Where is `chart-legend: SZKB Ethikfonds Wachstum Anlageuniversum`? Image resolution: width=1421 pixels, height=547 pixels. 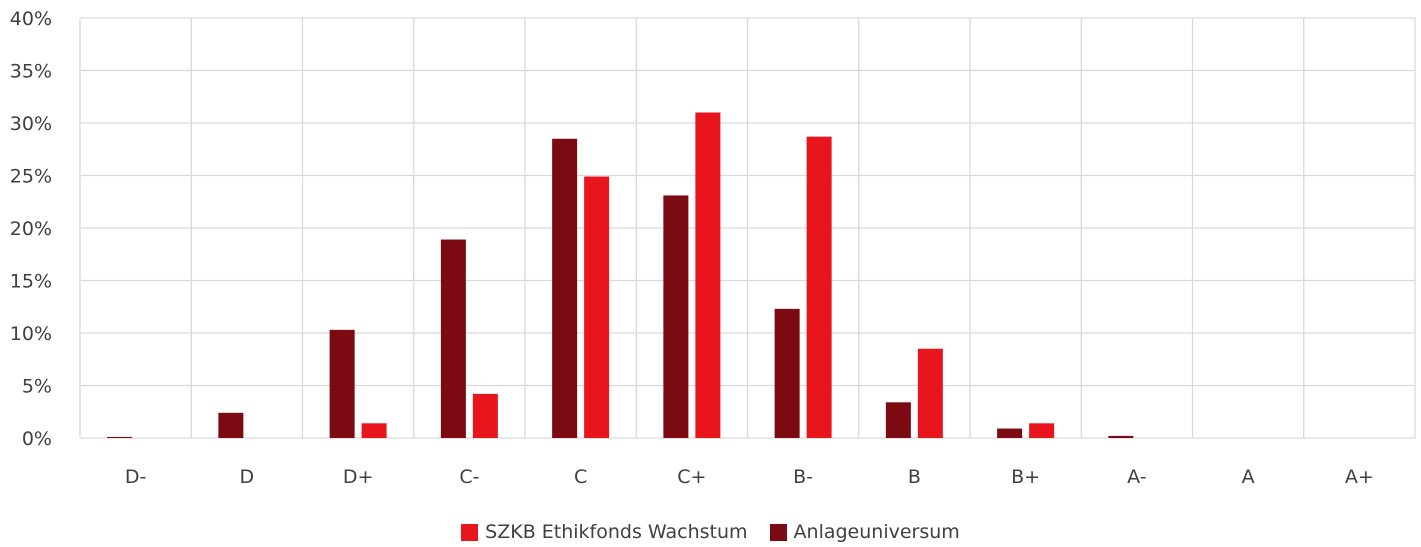 chart-legend: SZKB Ethikfonds Wachstum Anlageuniversum is located at coordinates (710, 532).